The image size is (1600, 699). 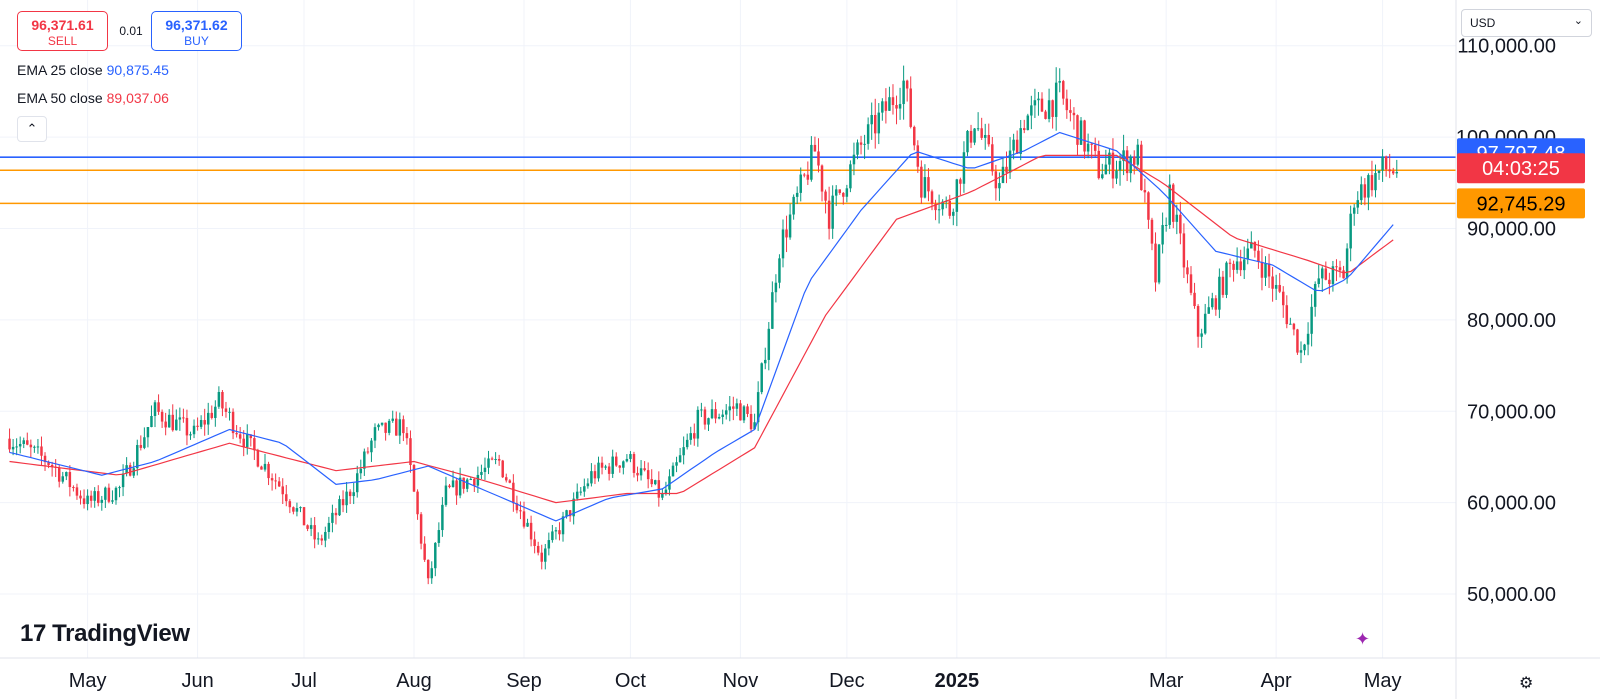 What do you see at coordinates (1511, 504) in the screenshot?
I see `y-tick-label: 60,000.00` at bounding box center [1511, 504].